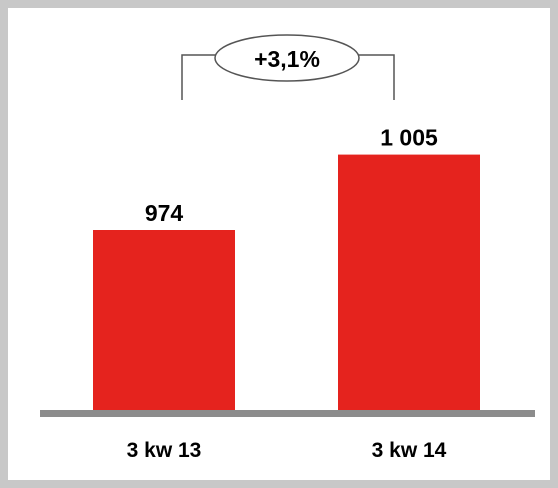 This screenshot has width=558, height=488. I want to click on change-badge, so click(287, 58).